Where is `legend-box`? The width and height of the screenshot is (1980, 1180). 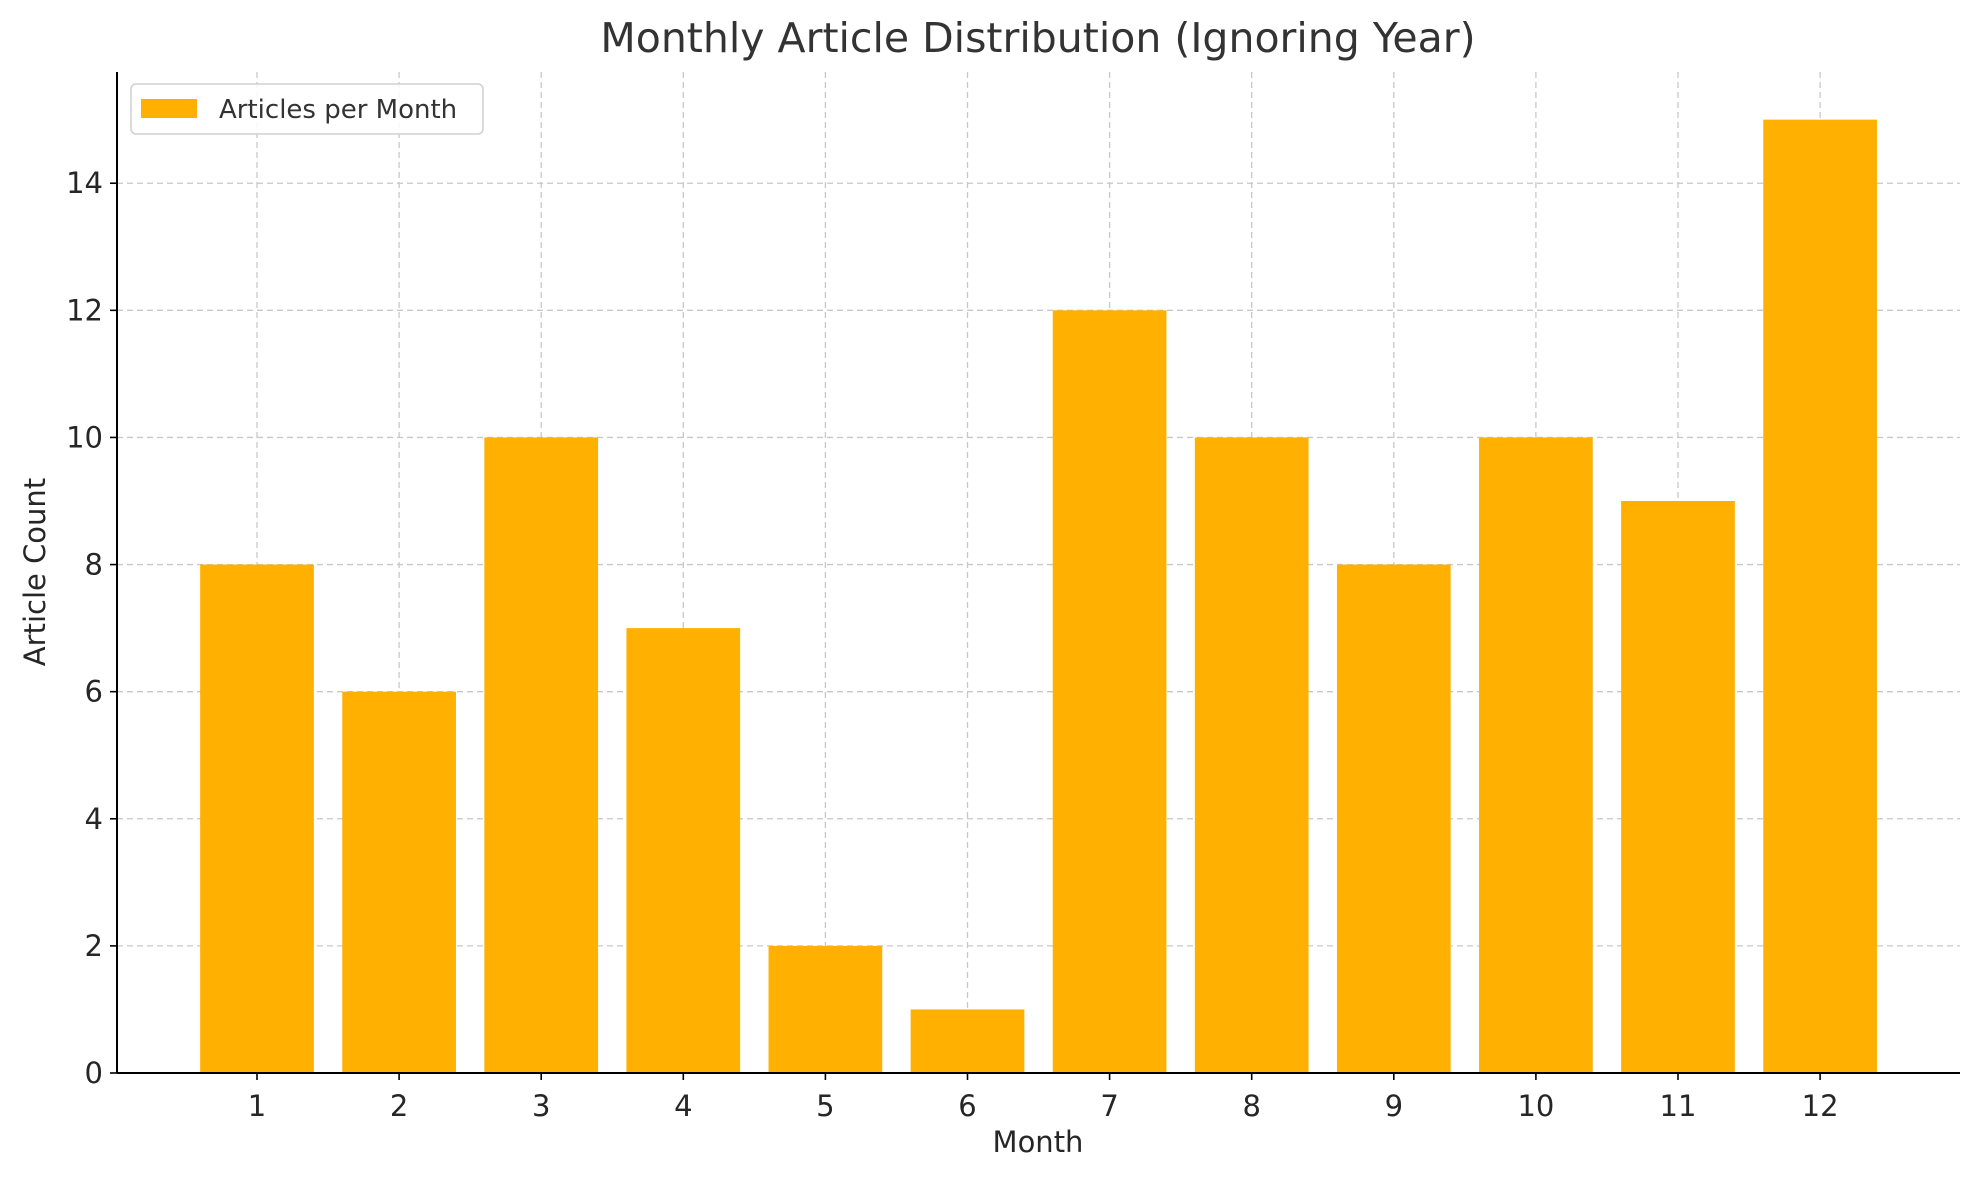
legend-box is located at coordinates (307, 109).